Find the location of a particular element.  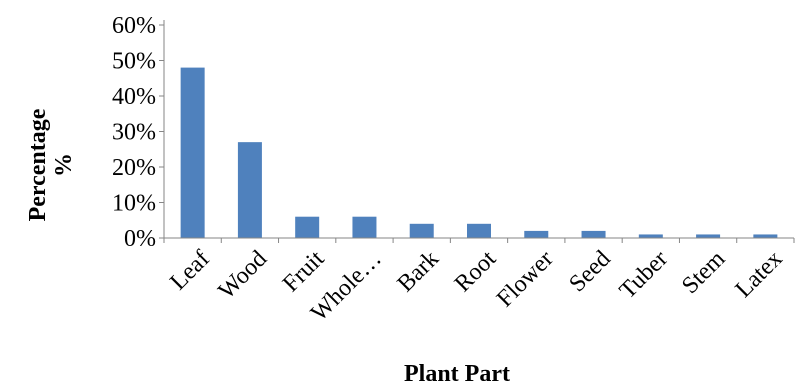

y-axis-ticks: 0% 10% 20% 30% 40% 50% 60% is located at coordinates (138, 132).